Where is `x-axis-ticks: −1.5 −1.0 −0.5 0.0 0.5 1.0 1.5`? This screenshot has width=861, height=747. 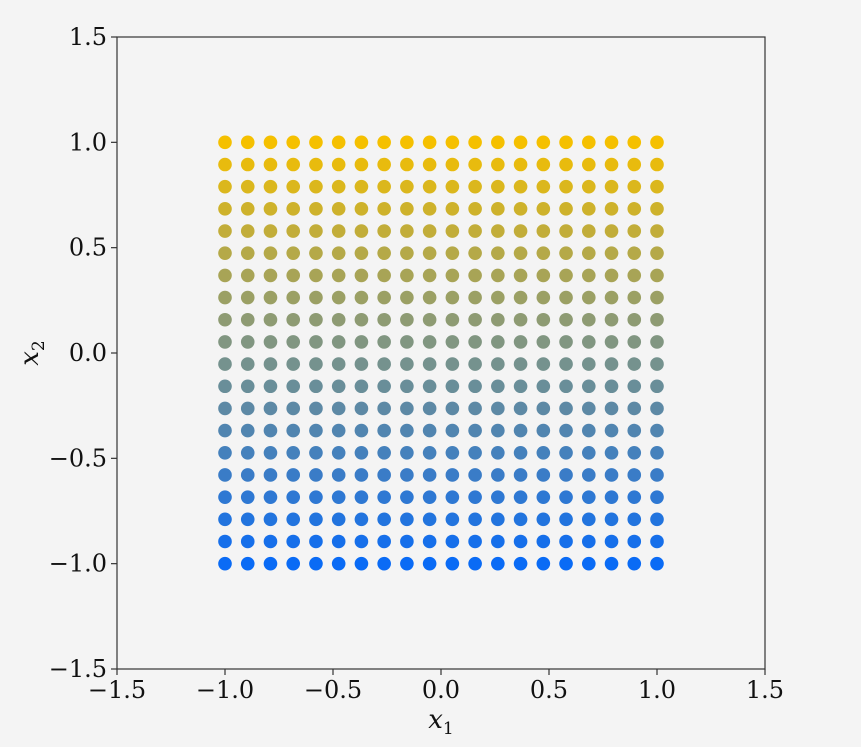 x-axis-ticks: −1.5 −1.0 −0.5 0.0 0.5 1.0 1.5 is located at coordinates (436, 686).